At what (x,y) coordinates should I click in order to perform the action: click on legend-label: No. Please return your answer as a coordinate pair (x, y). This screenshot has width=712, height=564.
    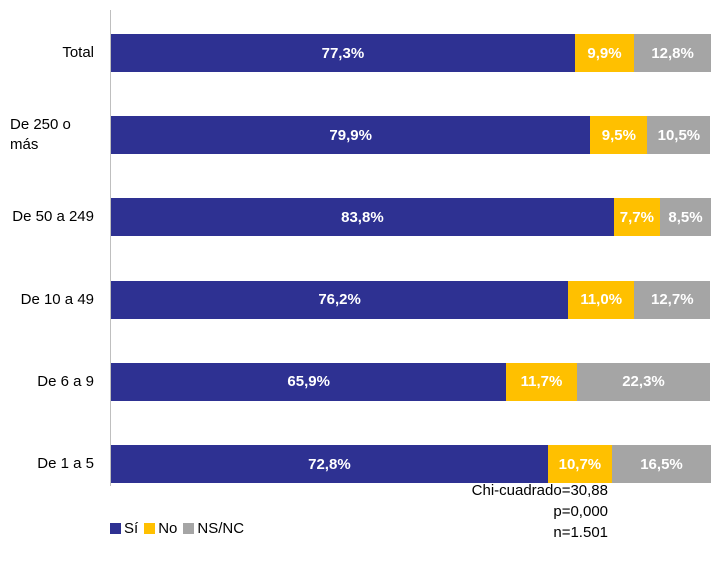
    Looking at the image, I should click on (168, 528).